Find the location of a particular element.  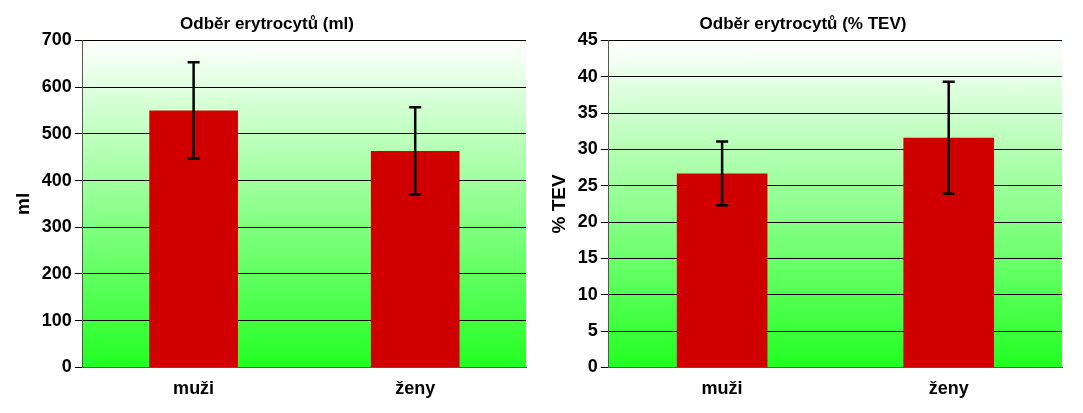

y-tick-label: 10 is located at coordinates (587, 293).